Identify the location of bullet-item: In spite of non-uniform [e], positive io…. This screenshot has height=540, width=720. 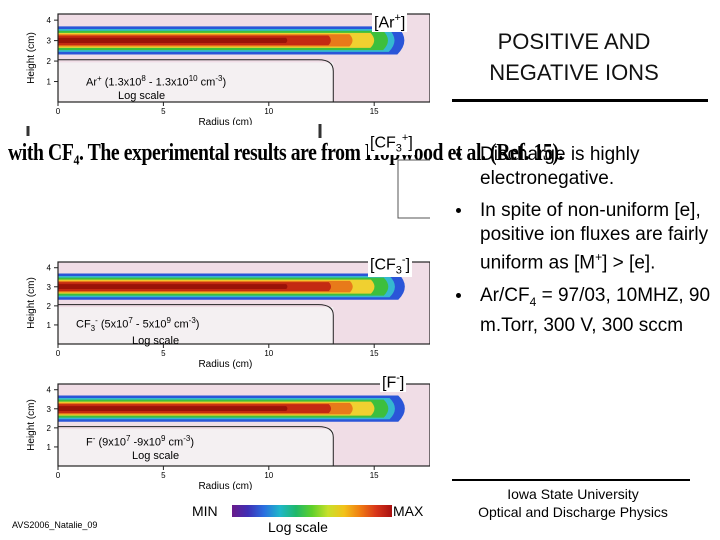
(583, 237).